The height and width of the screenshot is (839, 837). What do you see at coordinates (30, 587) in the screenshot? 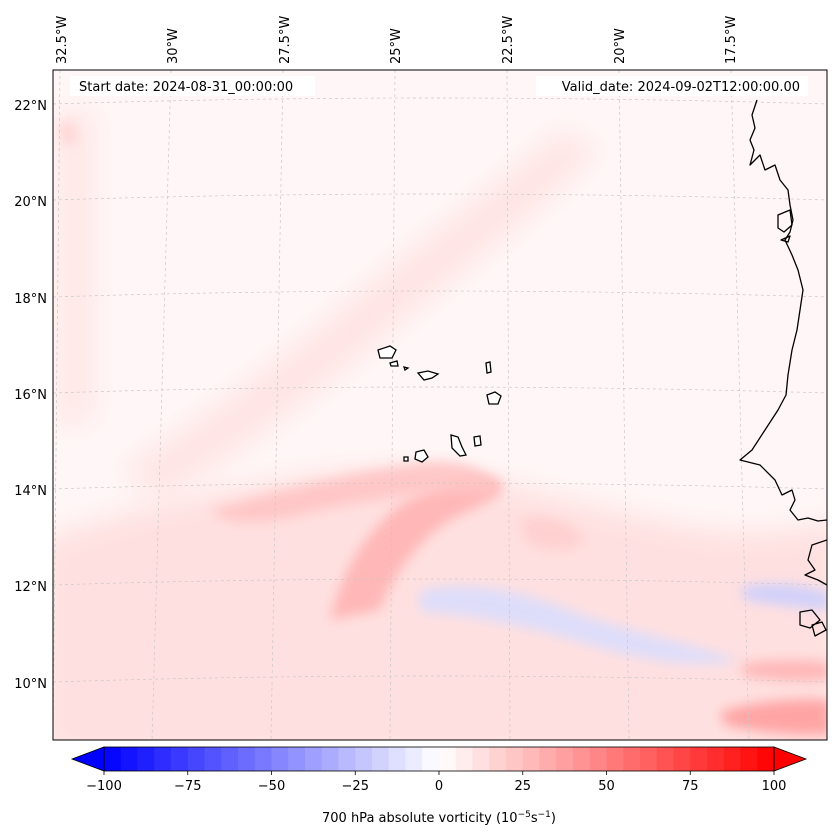
I see `lat-label: 12°N` at bounding box center [30, 587].